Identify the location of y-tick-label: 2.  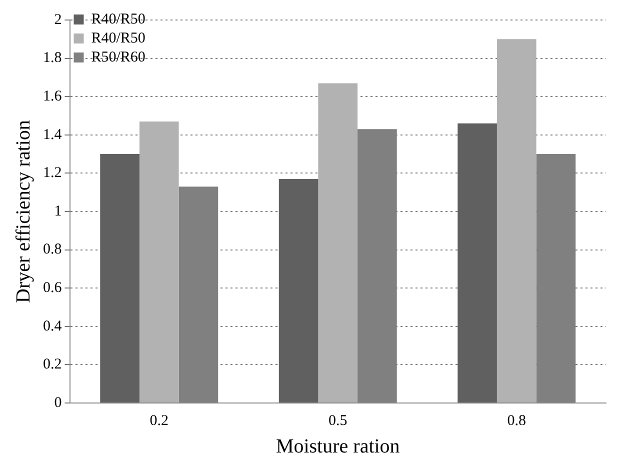
(58, 20).